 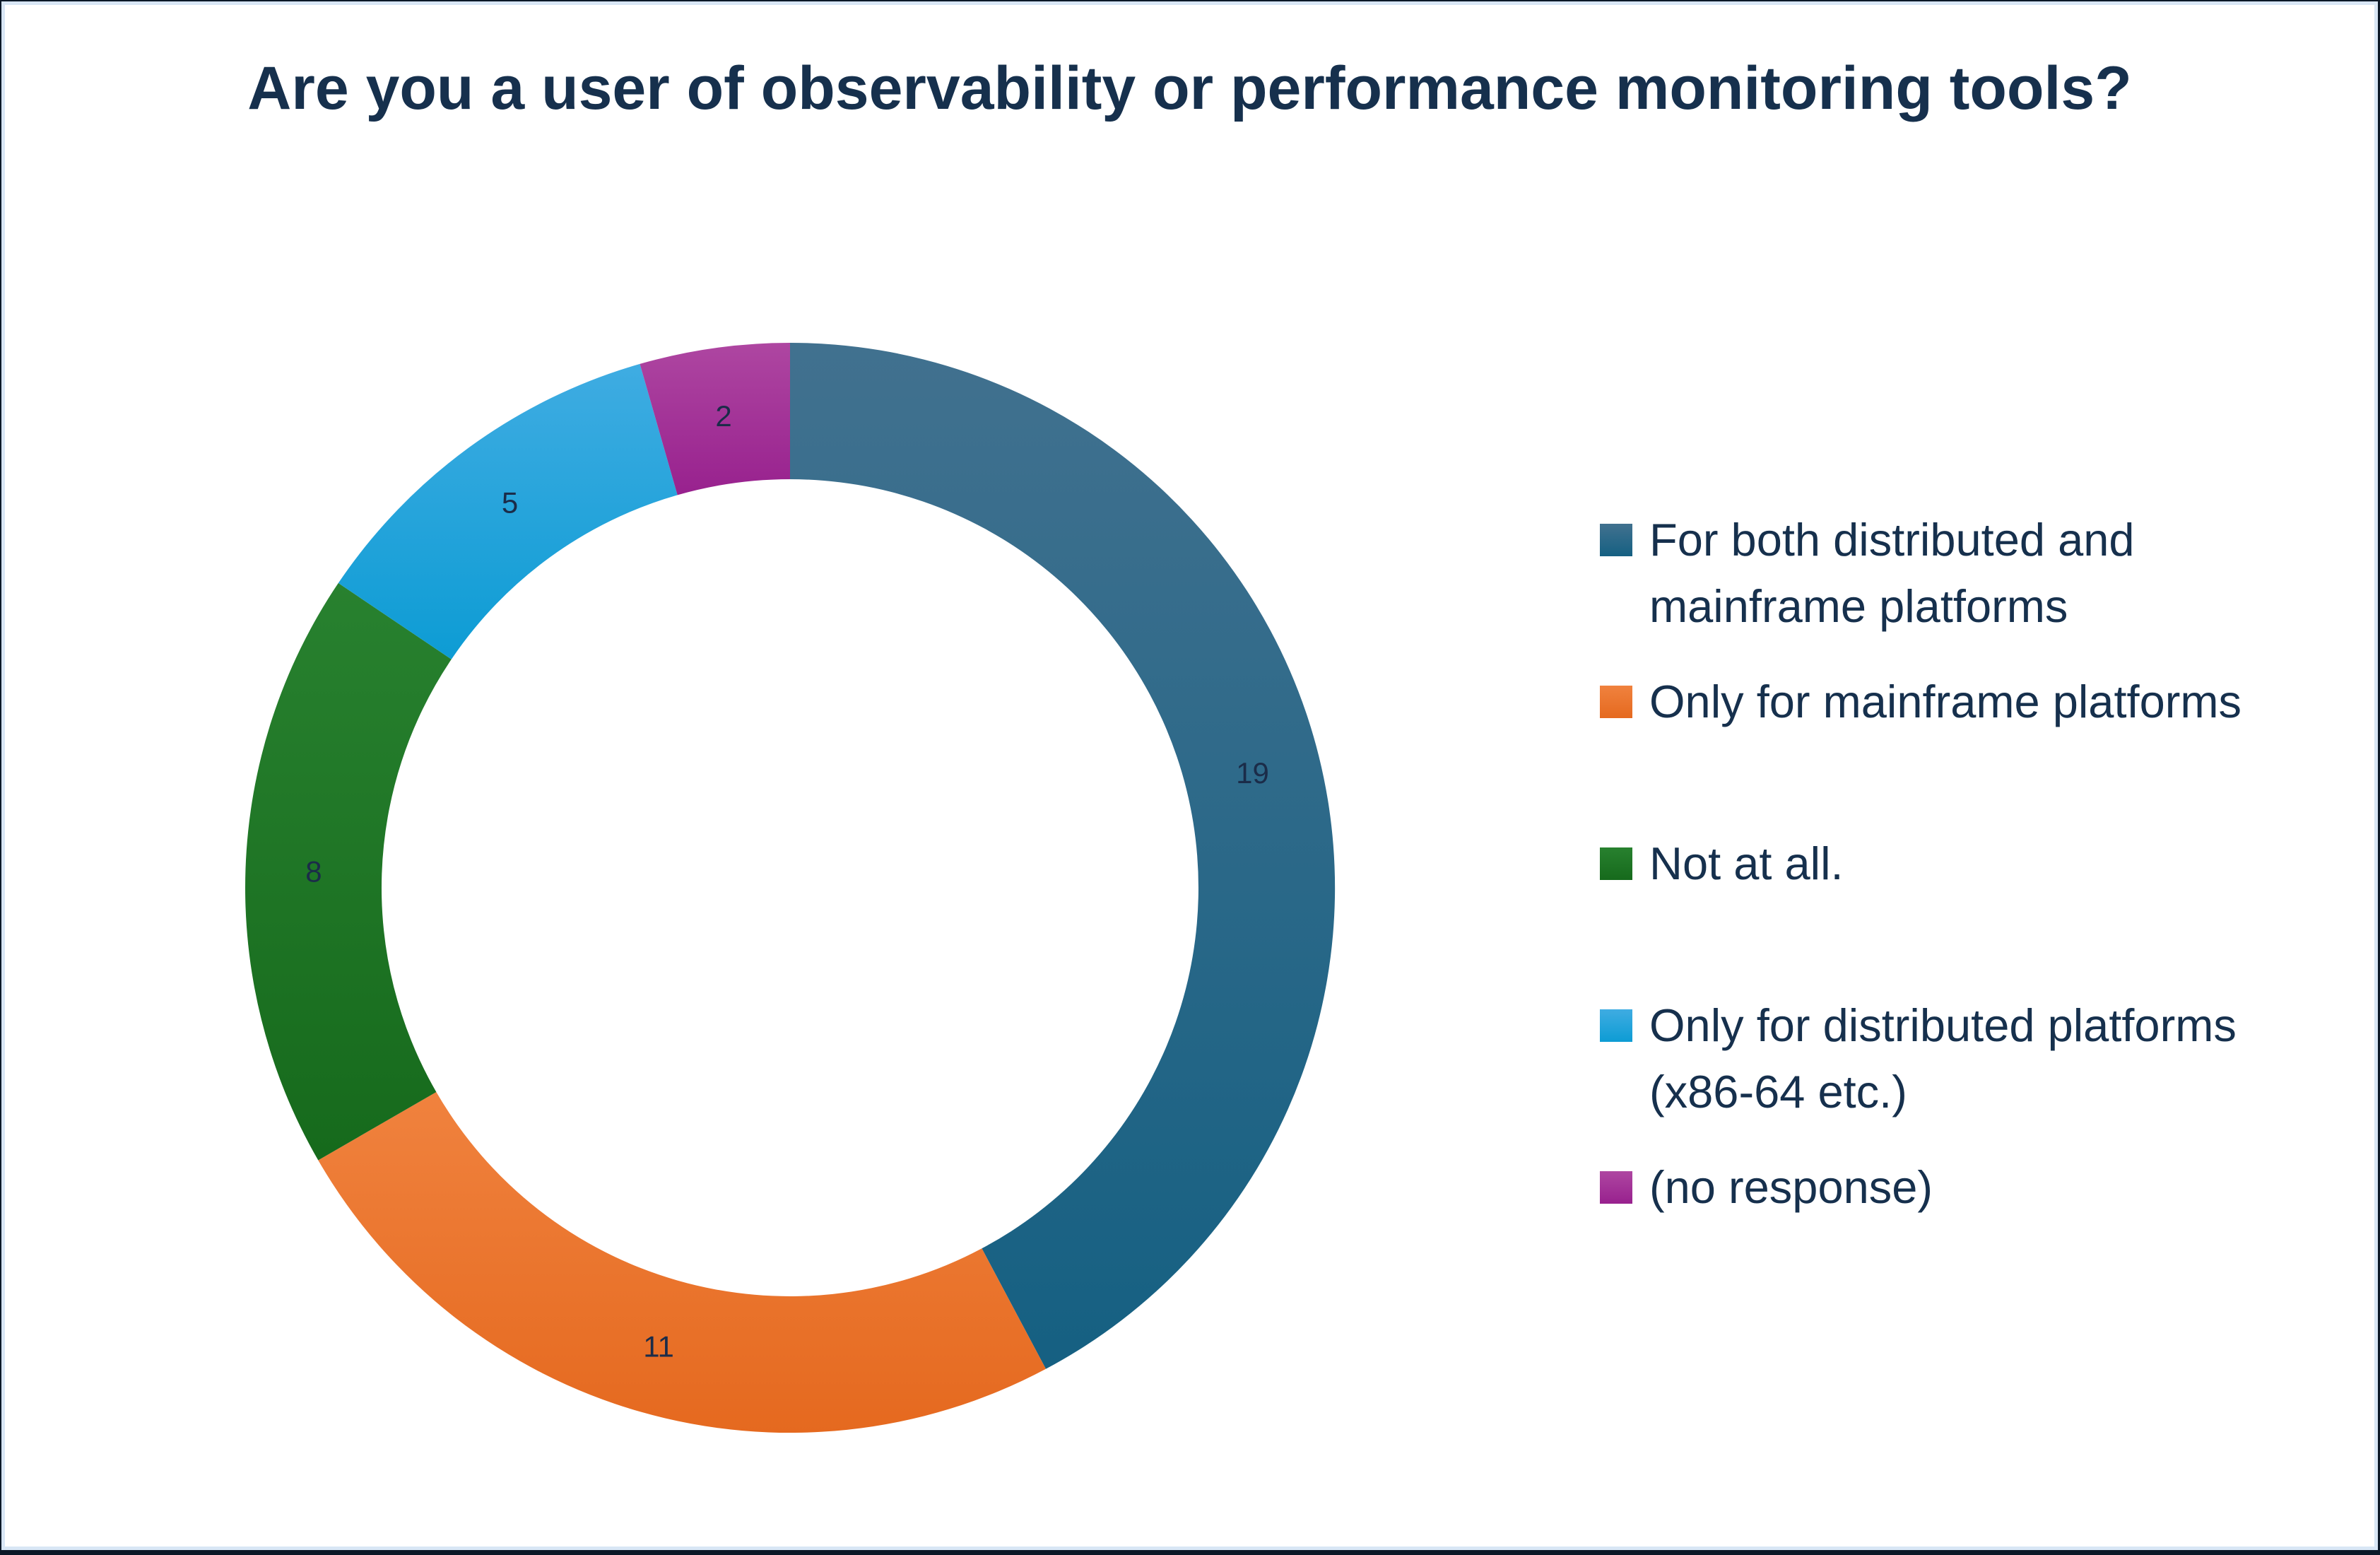 What do you see at coordinates (314, 871) in the screenshot?
I see `slice-value-label: 8` at bounding box center [314, 871].